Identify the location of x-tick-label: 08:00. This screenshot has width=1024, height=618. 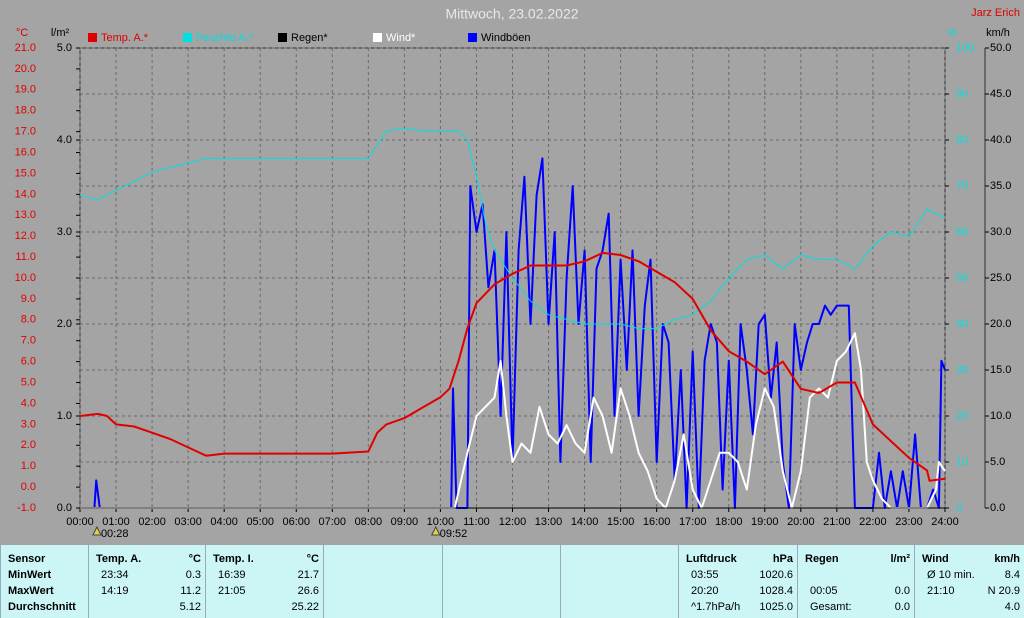
(369, 522).